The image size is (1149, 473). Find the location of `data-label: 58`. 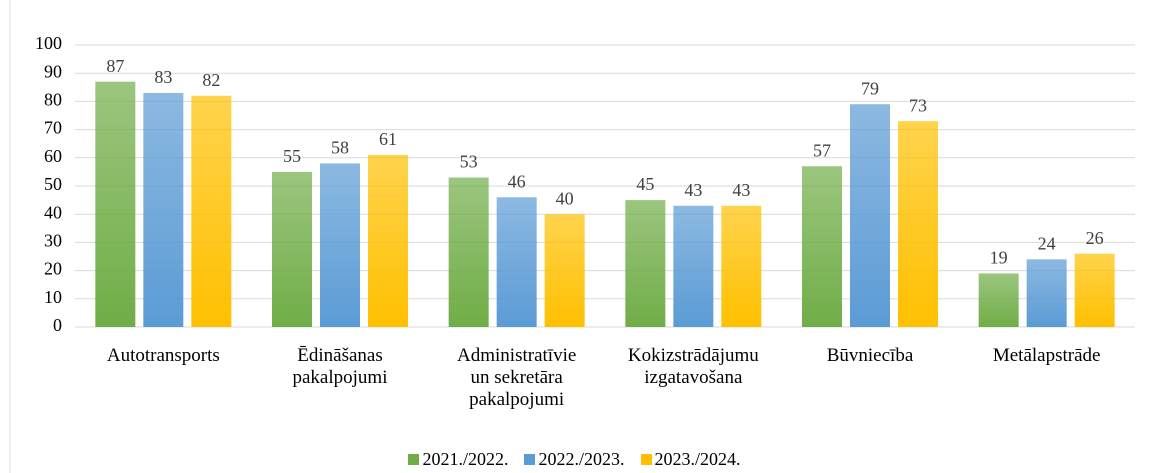

data-label: 58 is located at coordinates (340, 148).